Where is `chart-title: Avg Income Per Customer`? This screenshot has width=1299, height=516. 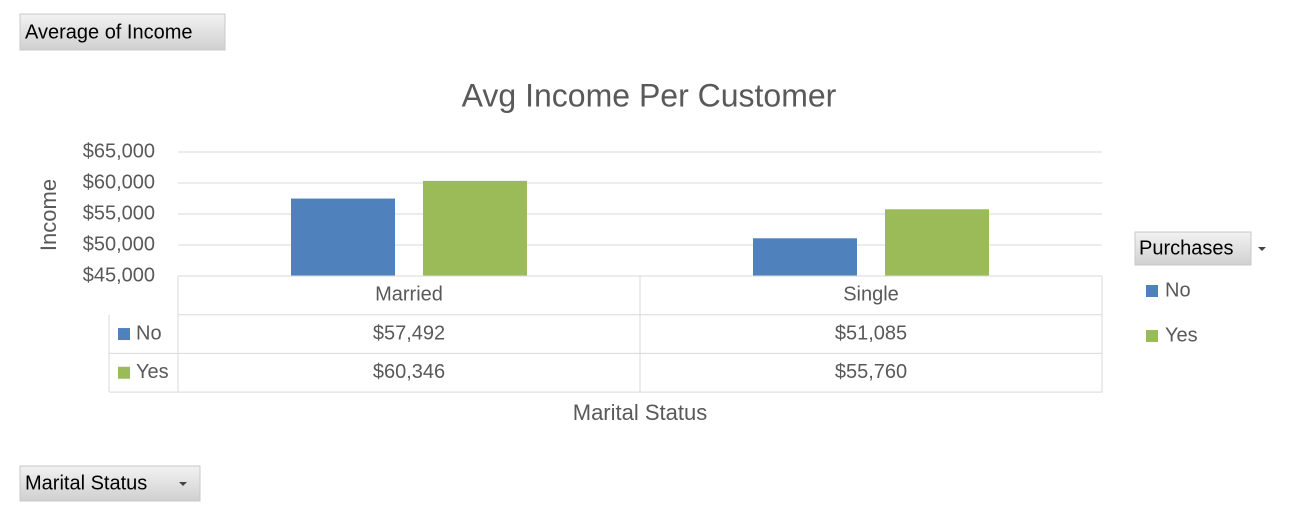
chart-title: Avg Income Per Customer is located at coordinates (649, 95).